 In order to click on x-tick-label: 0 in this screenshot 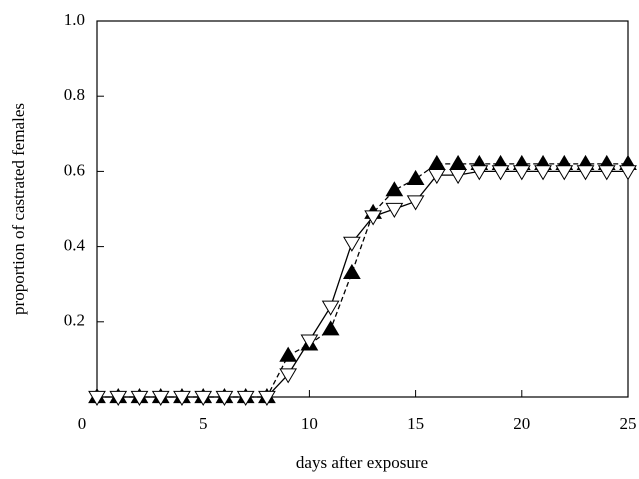, I will do `click(82, 423)`.